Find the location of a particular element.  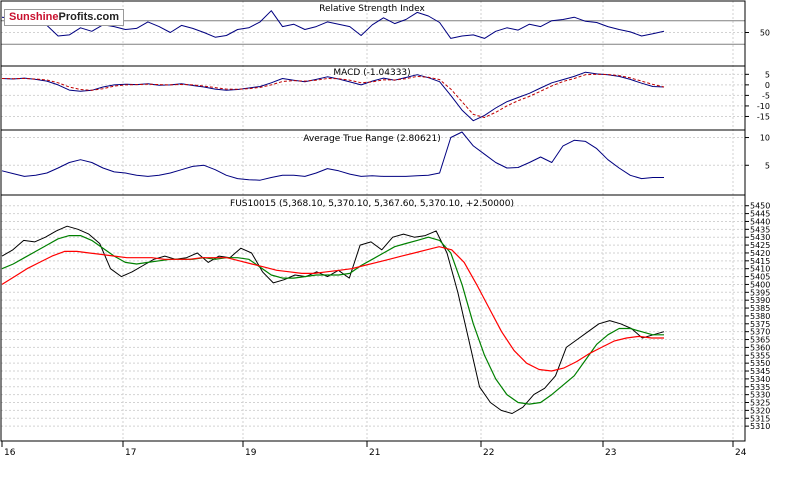

x-tick-label: 24 is located at coordinates (741, 453).